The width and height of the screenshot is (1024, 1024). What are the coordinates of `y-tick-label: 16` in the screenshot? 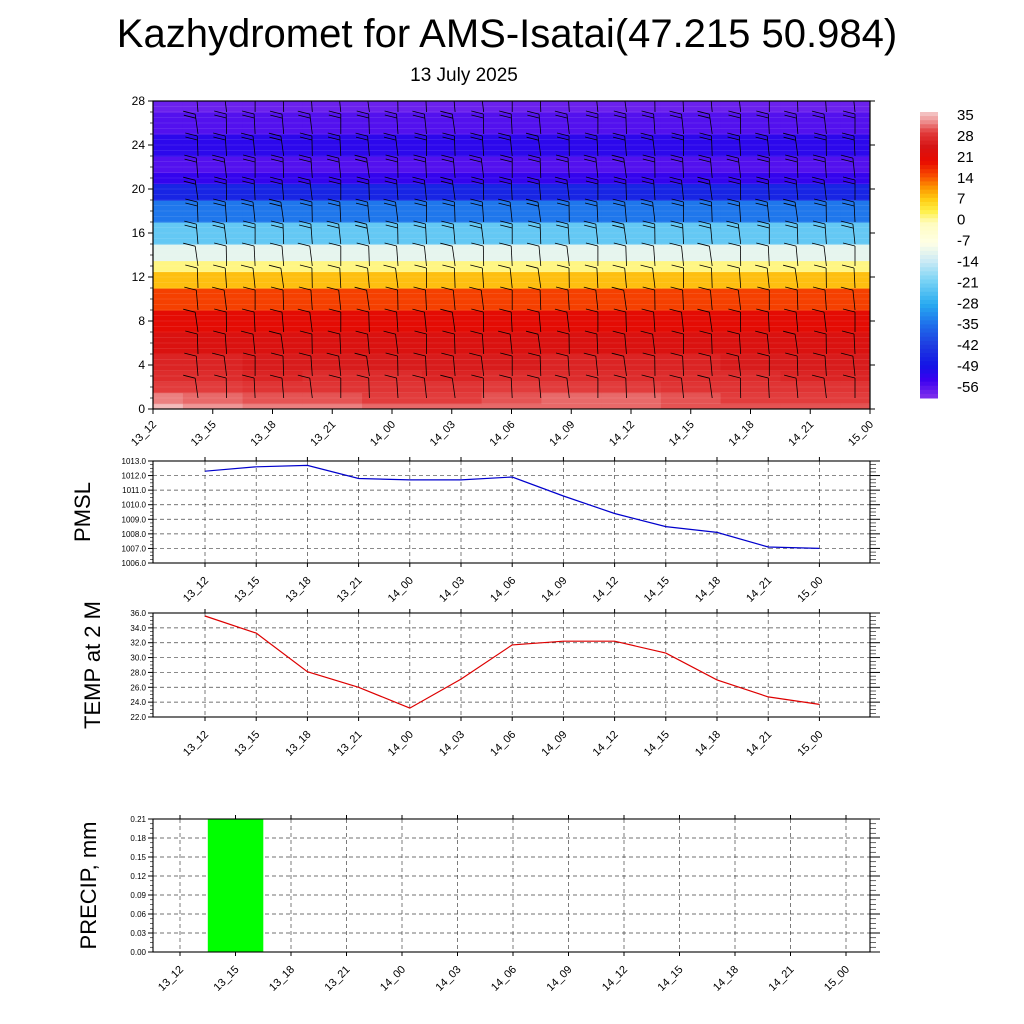 It's located at (139, 233).